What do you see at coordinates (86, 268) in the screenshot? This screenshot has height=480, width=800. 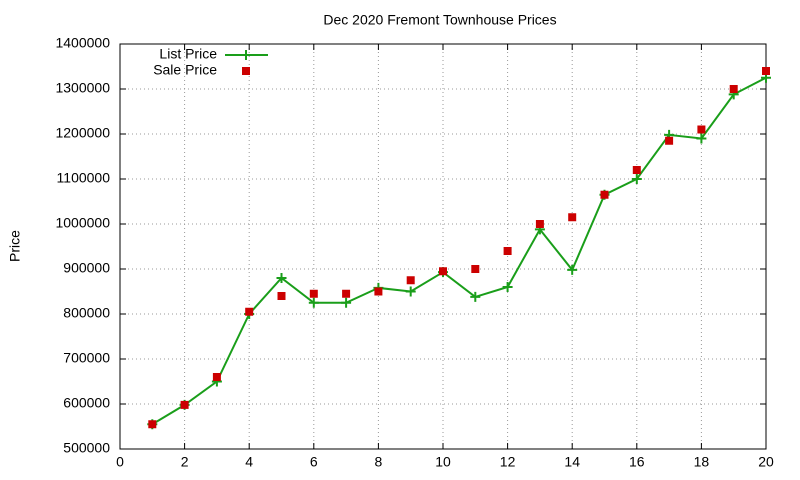 I see `y-tick-label: 900000` at bounding box center [86, 268].